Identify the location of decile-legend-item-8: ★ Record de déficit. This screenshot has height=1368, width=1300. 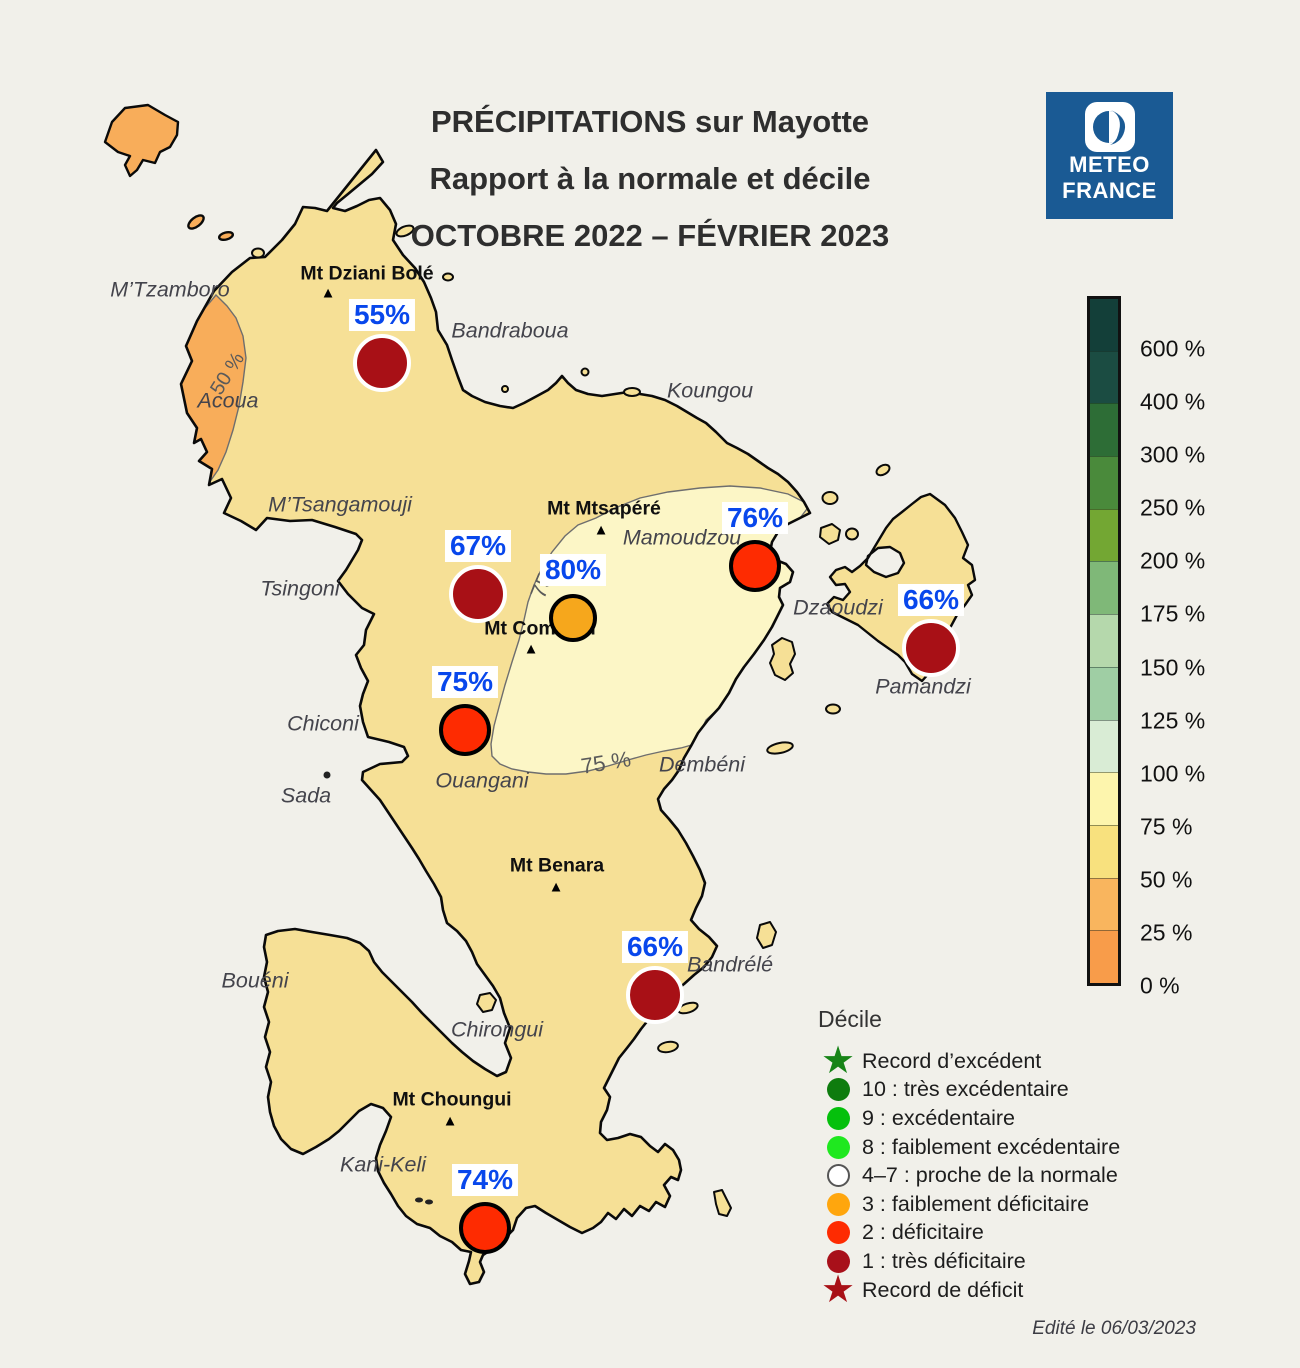
(969, 1290).